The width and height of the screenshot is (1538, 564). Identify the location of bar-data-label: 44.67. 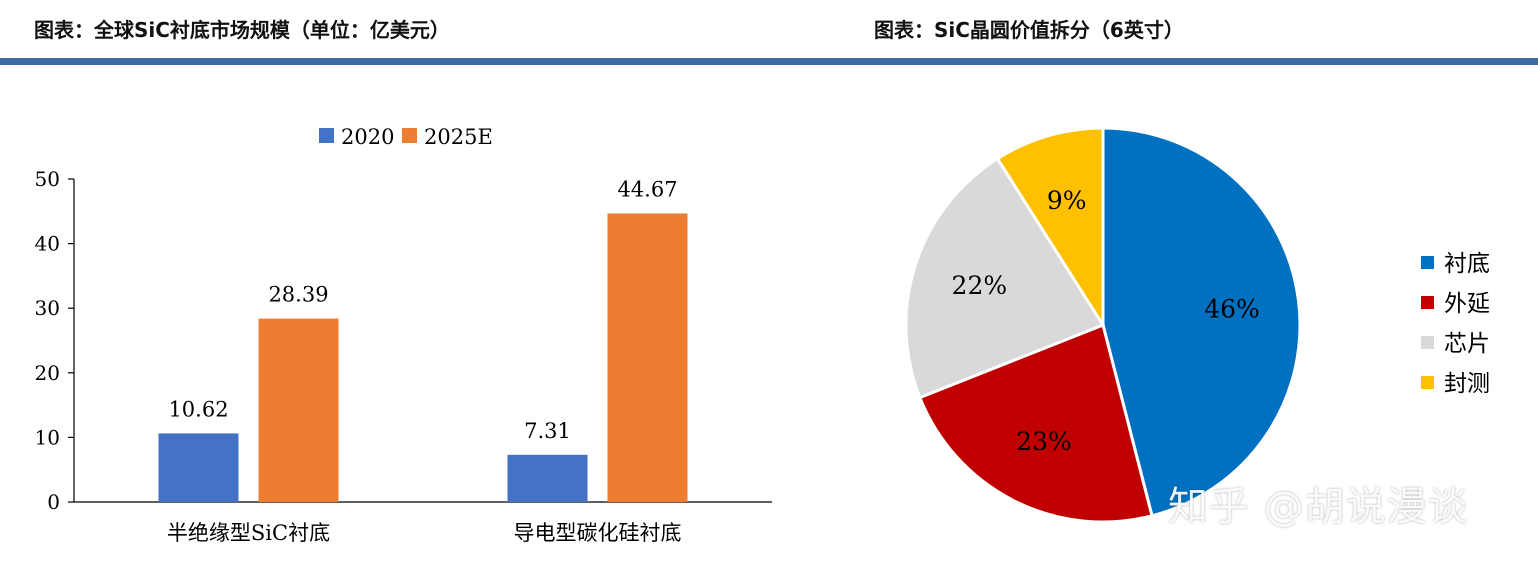
(647, 189).